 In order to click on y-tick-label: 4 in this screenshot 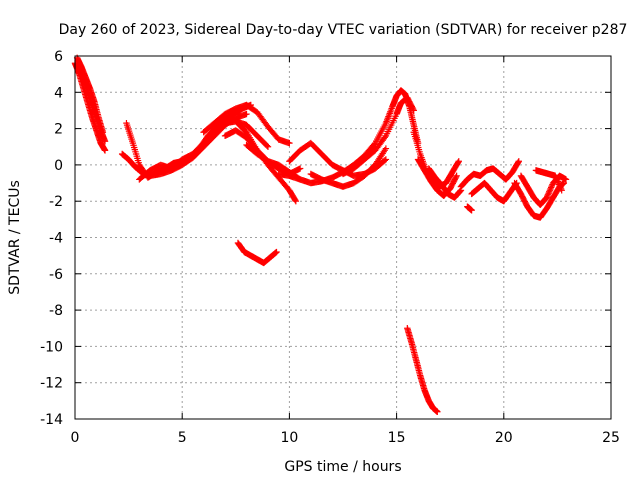, I will do `click(58, 93)`.